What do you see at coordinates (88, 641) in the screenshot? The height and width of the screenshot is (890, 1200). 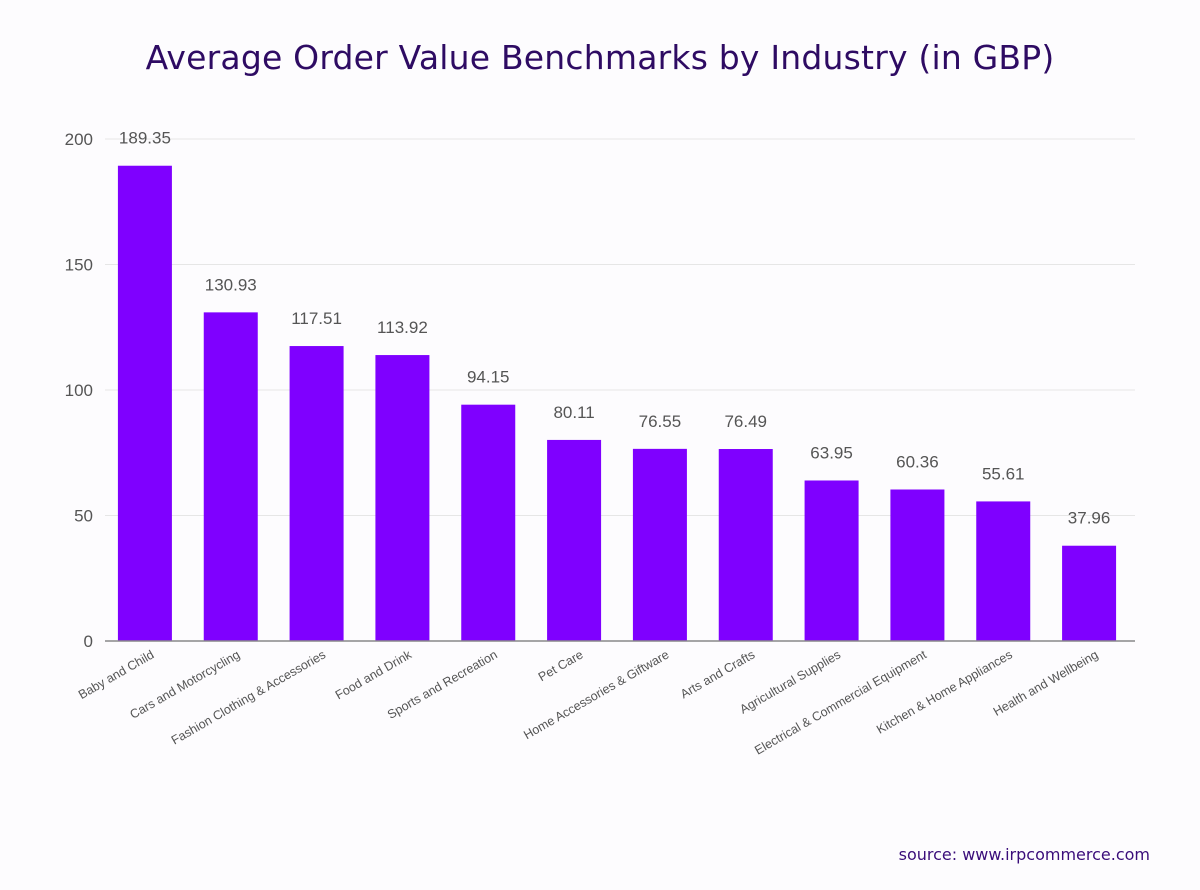 I see `y-tick-label: 0` at bounding box center [88, 641].